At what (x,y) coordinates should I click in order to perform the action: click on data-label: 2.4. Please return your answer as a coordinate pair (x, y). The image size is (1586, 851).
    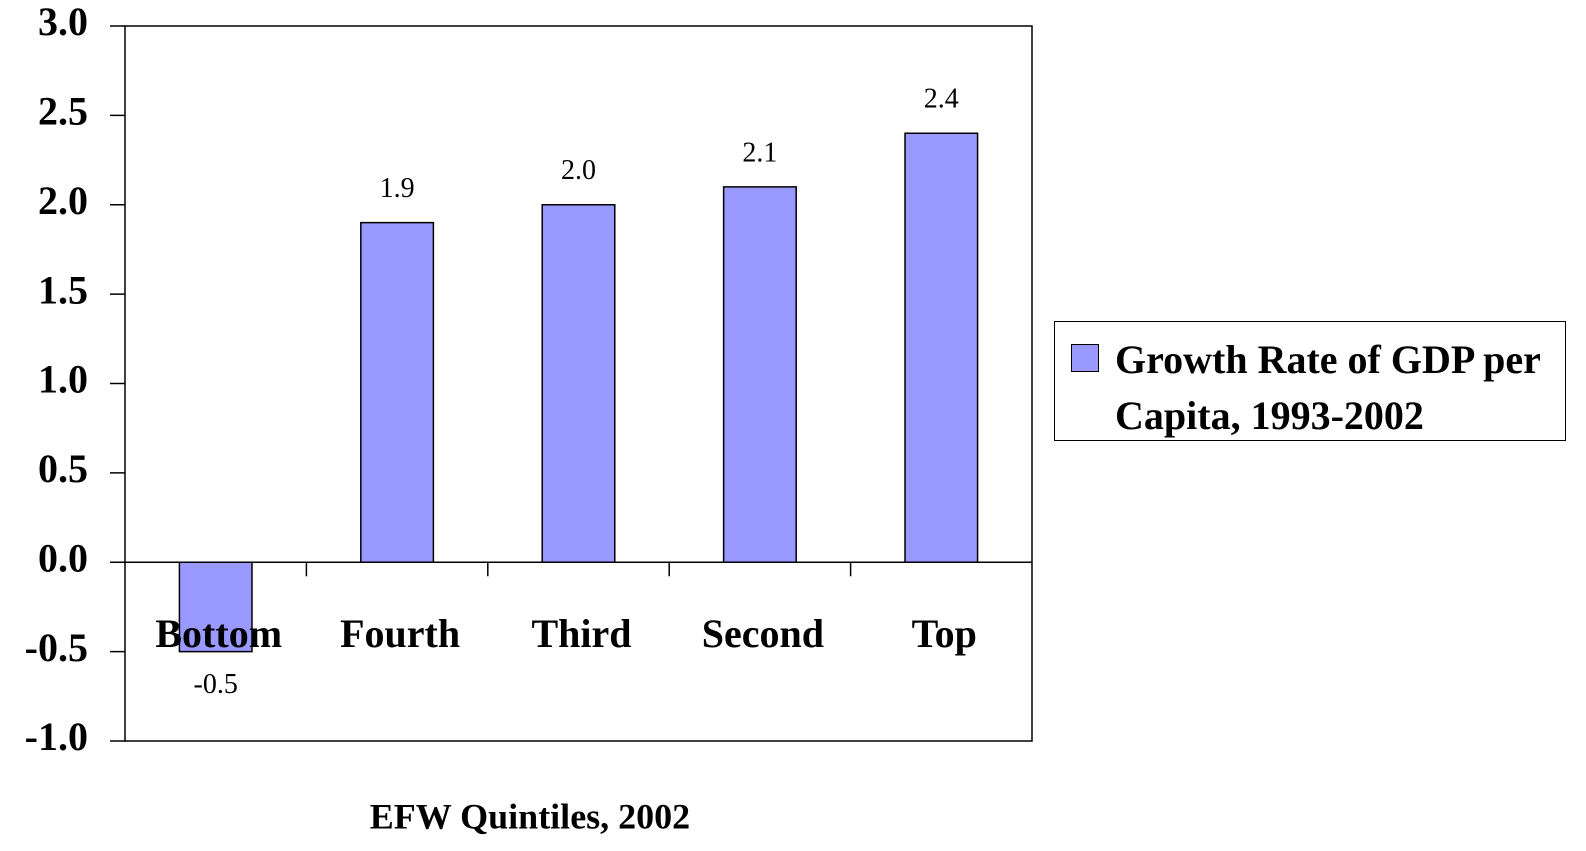
    Looking at the image, I should click on (941, 99).